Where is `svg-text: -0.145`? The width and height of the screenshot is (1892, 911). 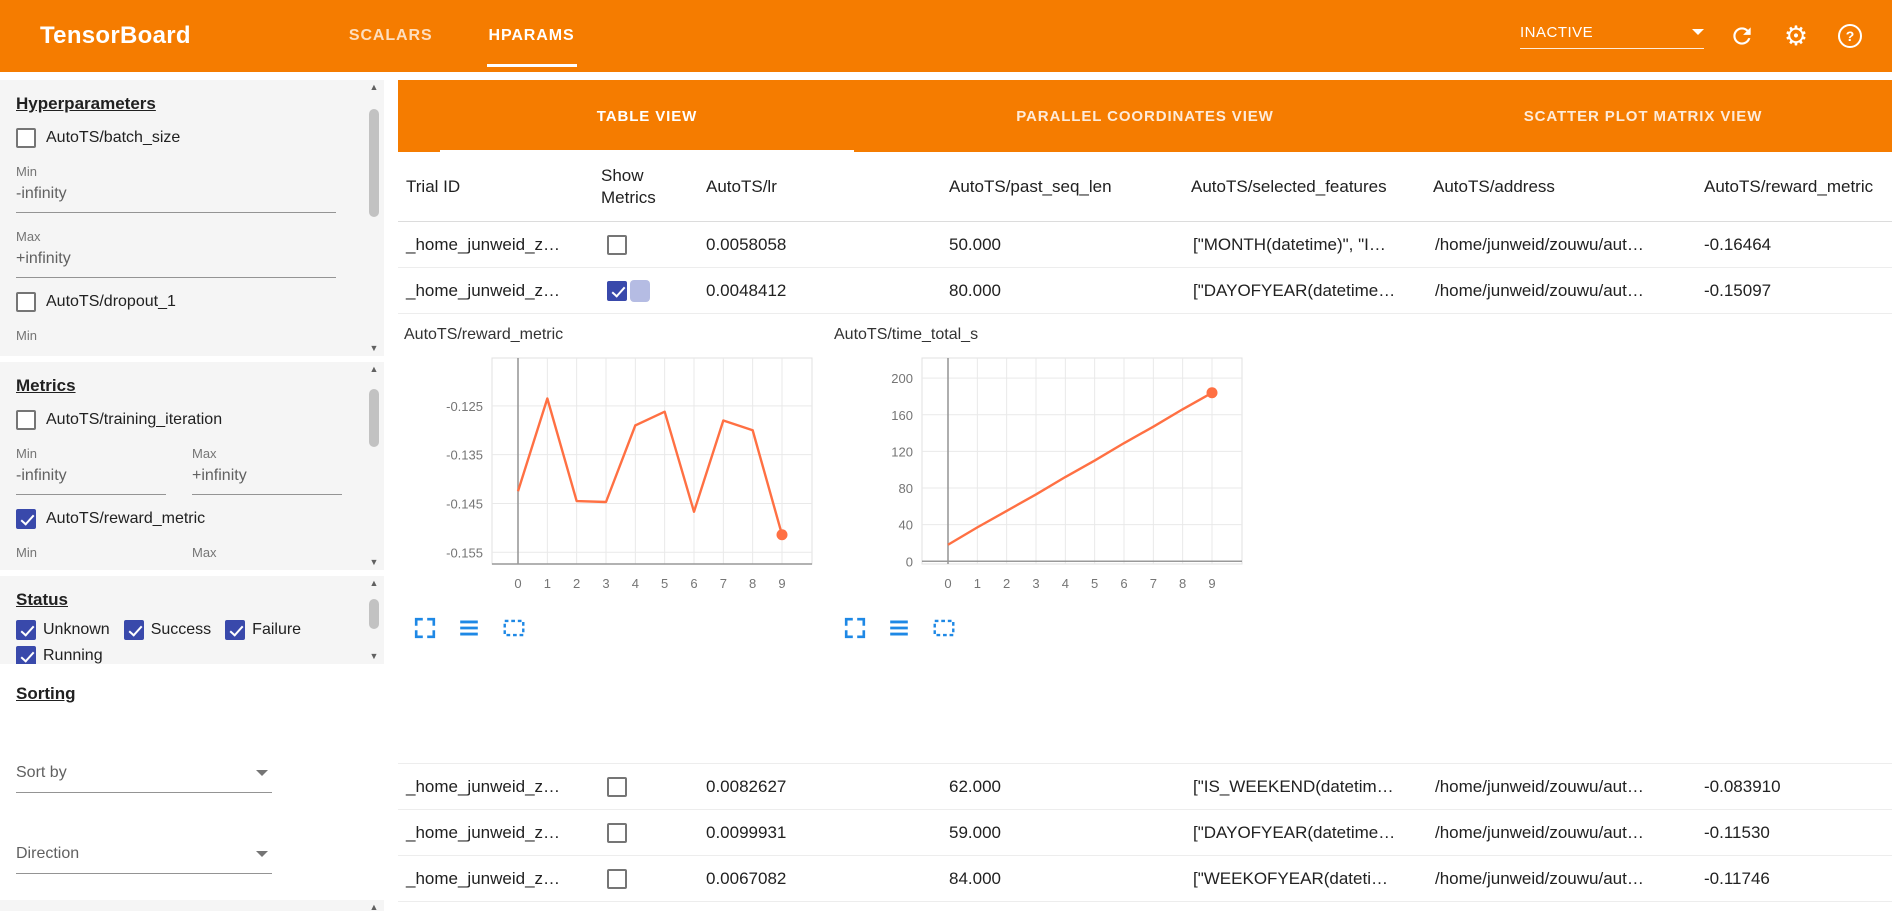
svg-text: -0.145 is located at coordinates (464, 503).